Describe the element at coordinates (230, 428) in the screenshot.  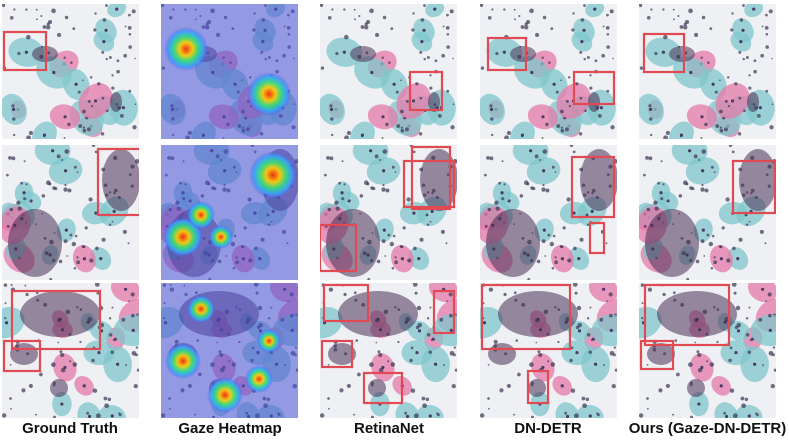
I see `caption-gaze-heatmap: Gaze Heatmap` at that location.